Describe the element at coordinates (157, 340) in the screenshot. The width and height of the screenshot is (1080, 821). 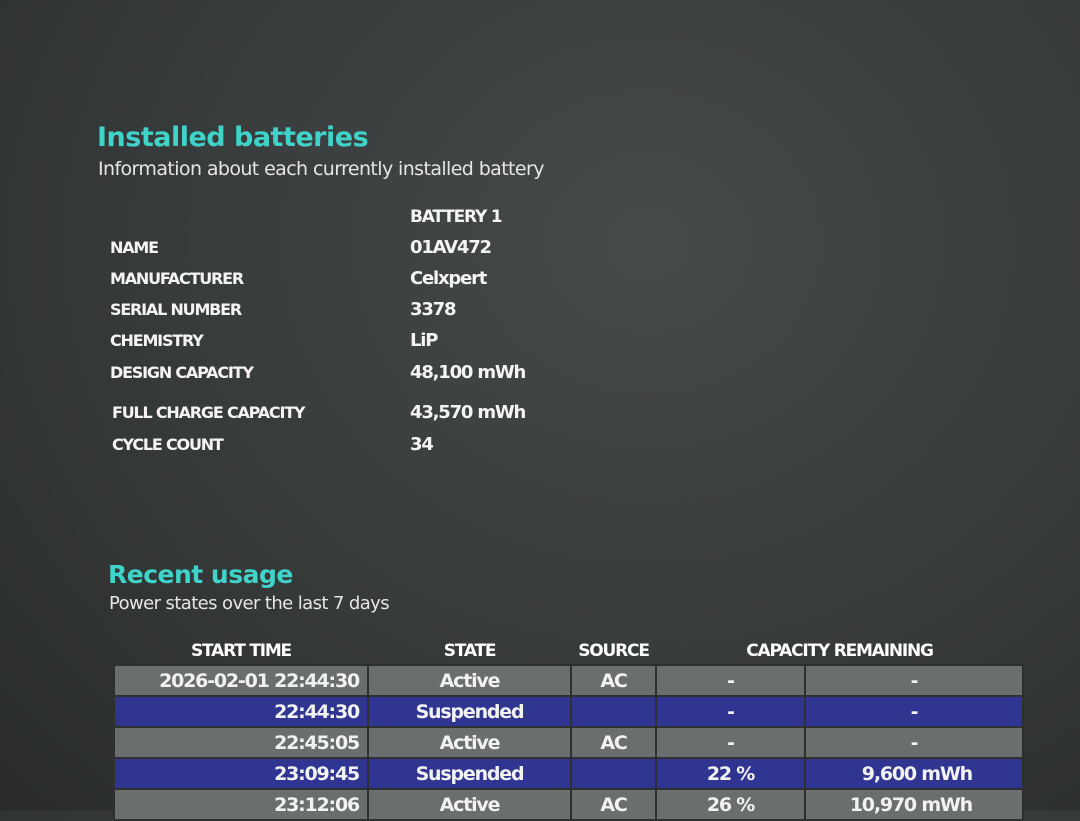
I see `label-chemistry: CHEMISTRY` at that location.